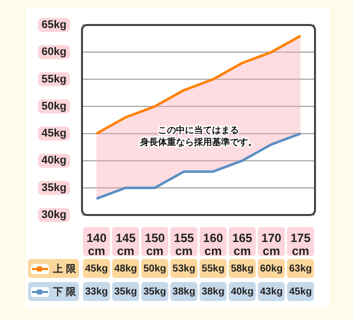  Describe the element at coordinates (242, 292) in the screenshot. I see `data-label: 40kg` at that location.